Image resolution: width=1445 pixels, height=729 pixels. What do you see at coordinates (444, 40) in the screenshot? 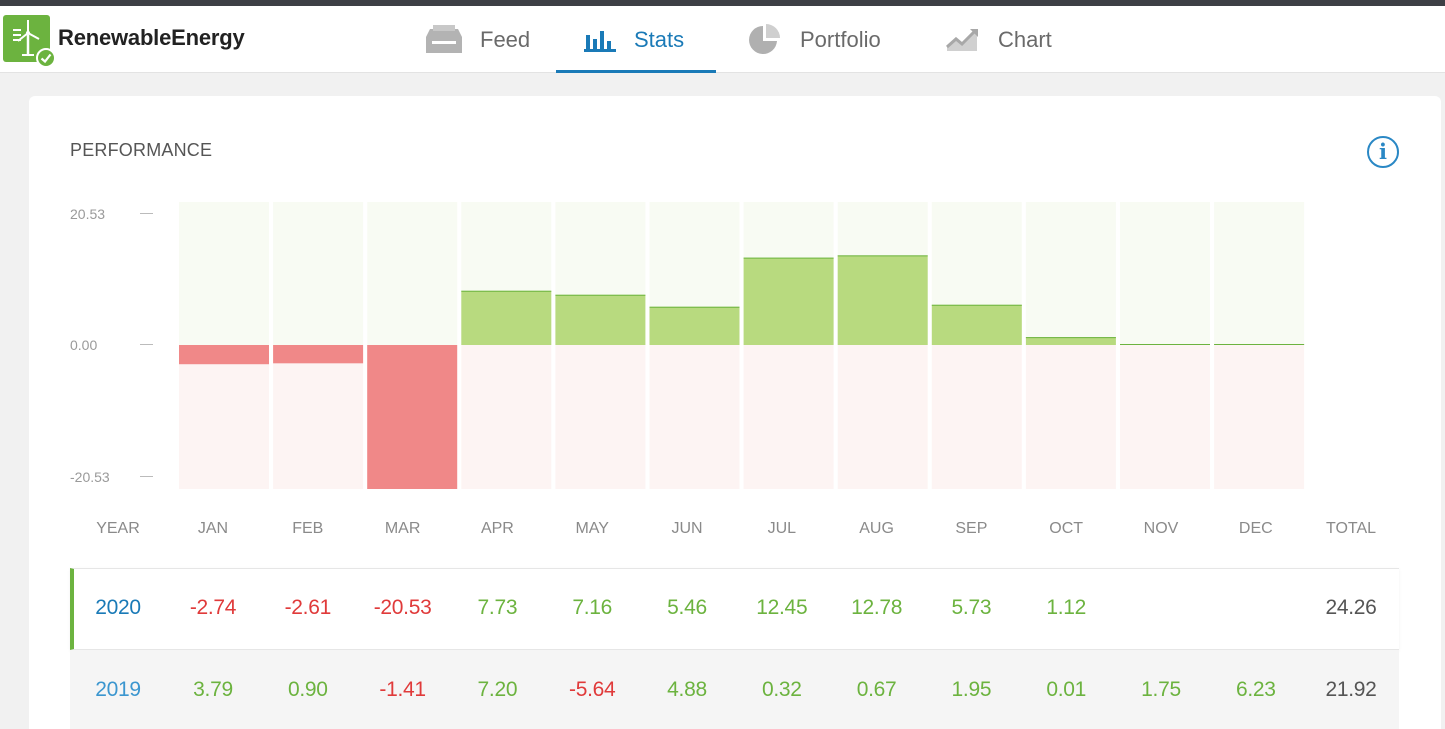
I see `feed-icon` at bounding box center [444, 40].